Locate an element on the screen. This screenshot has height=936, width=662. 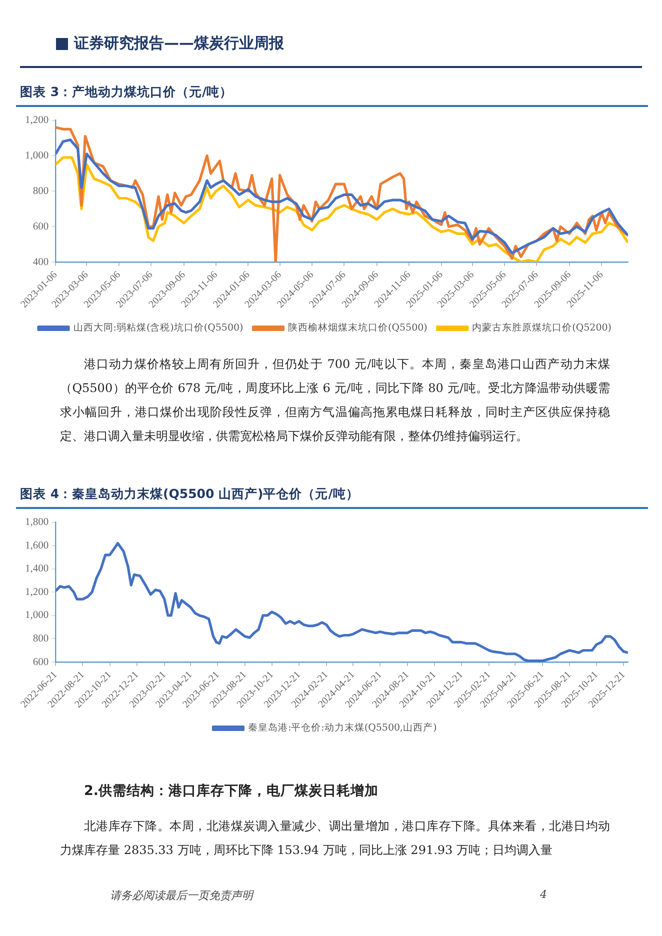
text: 2.供需结构：港口库存下降，电厂煤炭日耗增加 is located at coordinates (231, 791).